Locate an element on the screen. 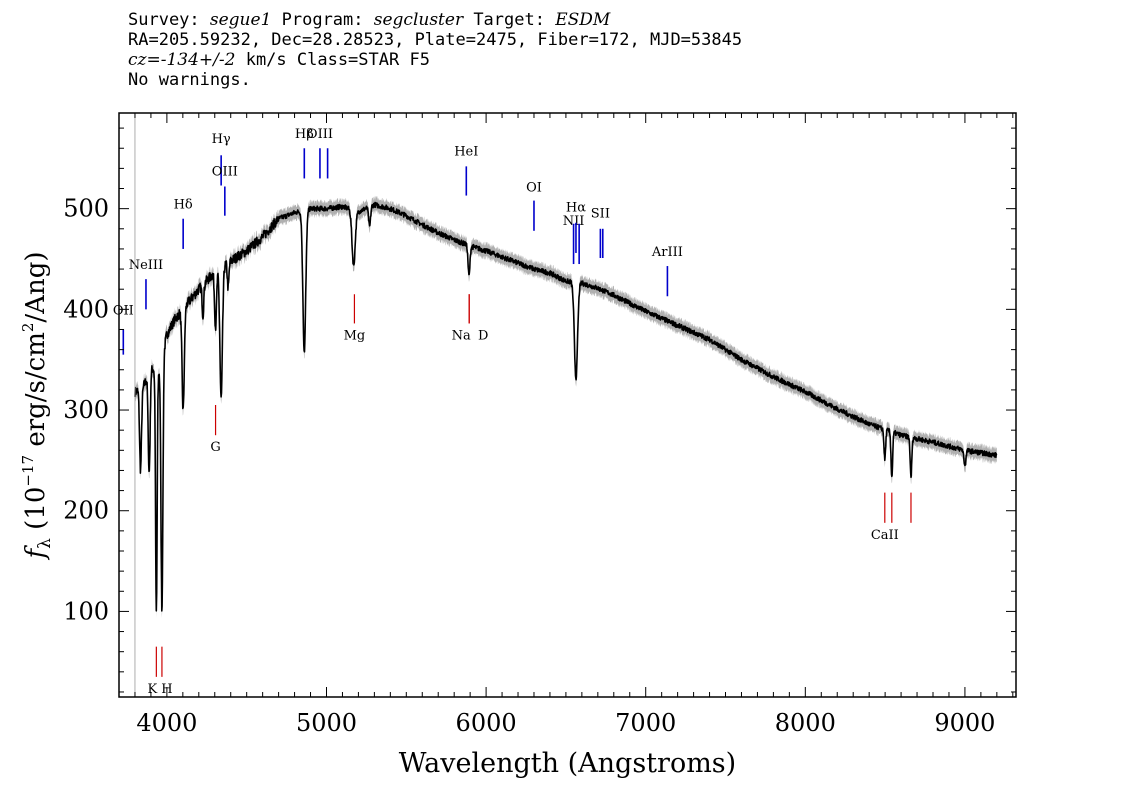  absorption-label-3: Mg is located at coordinates (355, 335).